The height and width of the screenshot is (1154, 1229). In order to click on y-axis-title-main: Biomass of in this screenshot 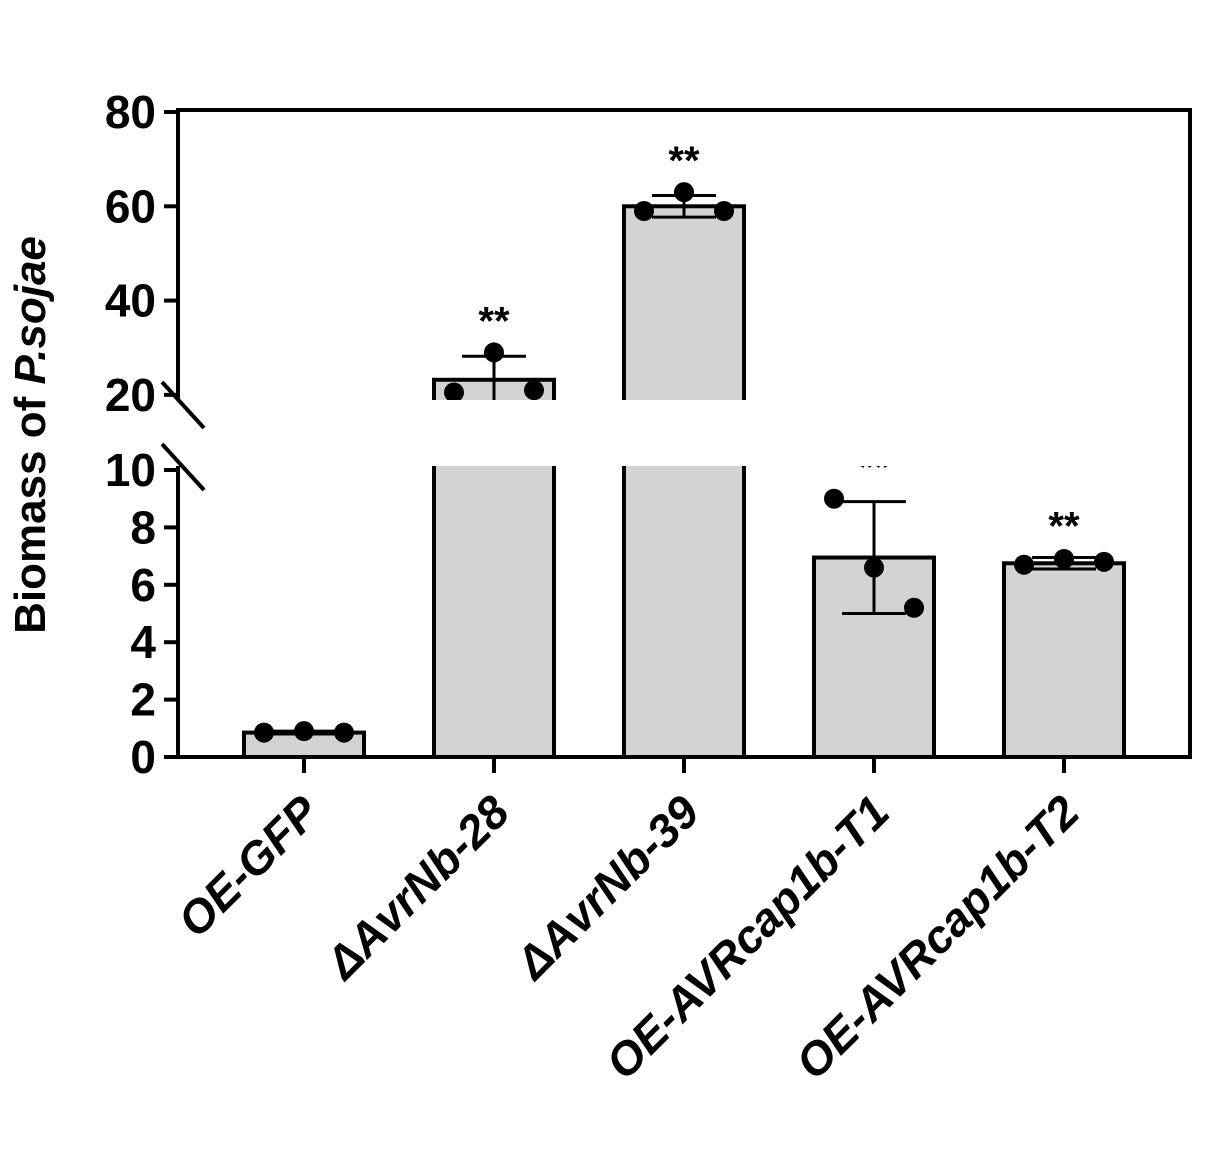, I will do `click(30, 515)`.